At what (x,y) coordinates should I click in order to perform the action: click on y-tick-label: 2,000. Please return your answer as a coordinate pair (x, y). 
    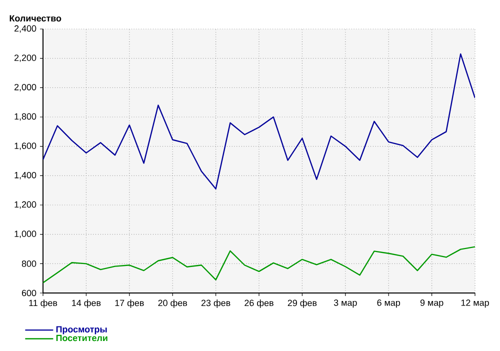
    Looking at the image, I should click on (25, 88).